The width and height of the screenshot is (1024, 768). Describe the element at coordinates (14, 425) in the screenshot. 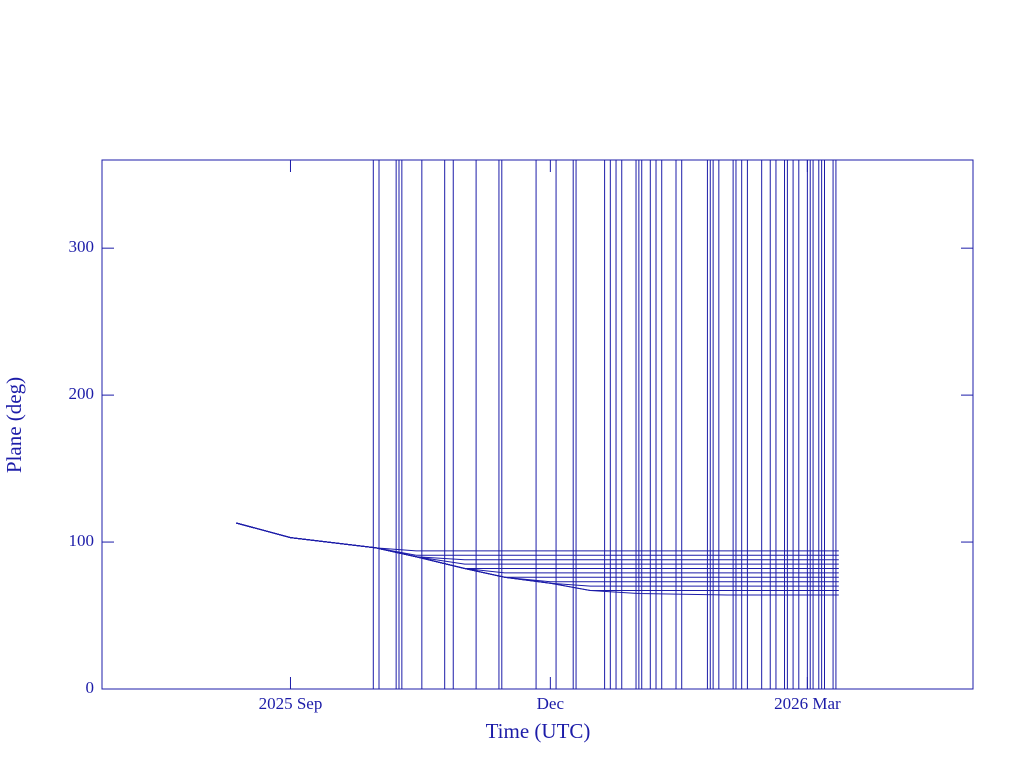

I see `y-axis-label: Plane (deg)` at that location.